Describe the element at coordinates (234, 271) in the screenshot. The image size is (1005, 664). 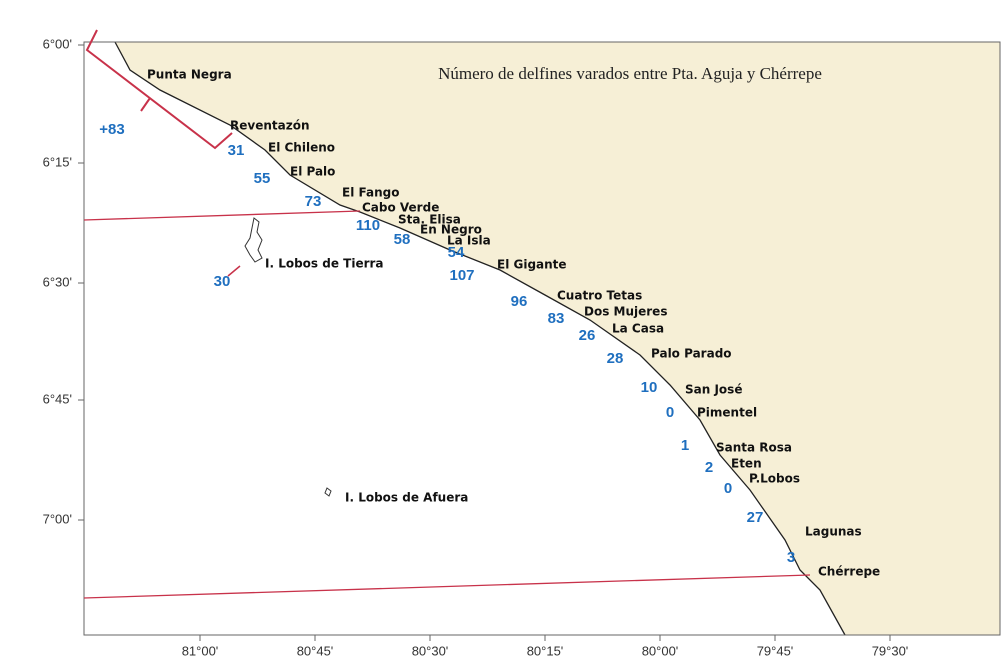
I see `pointer` at that location.